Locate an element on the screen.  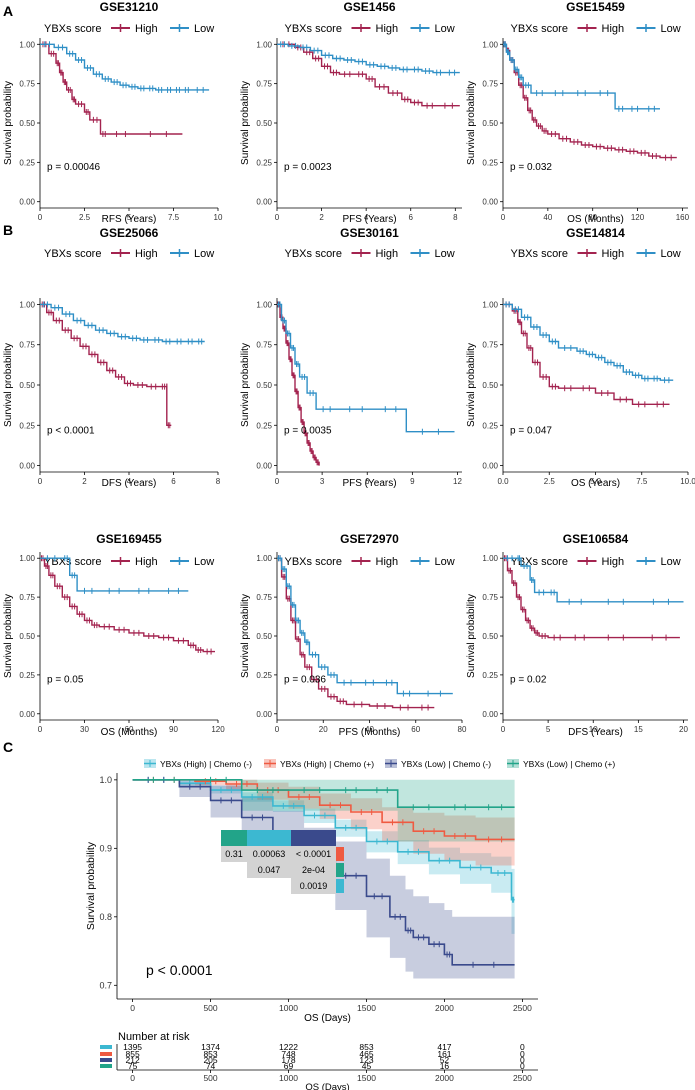
legend-label: YBXs (High) | Chemo (+) is located at coordinates (327, 764).